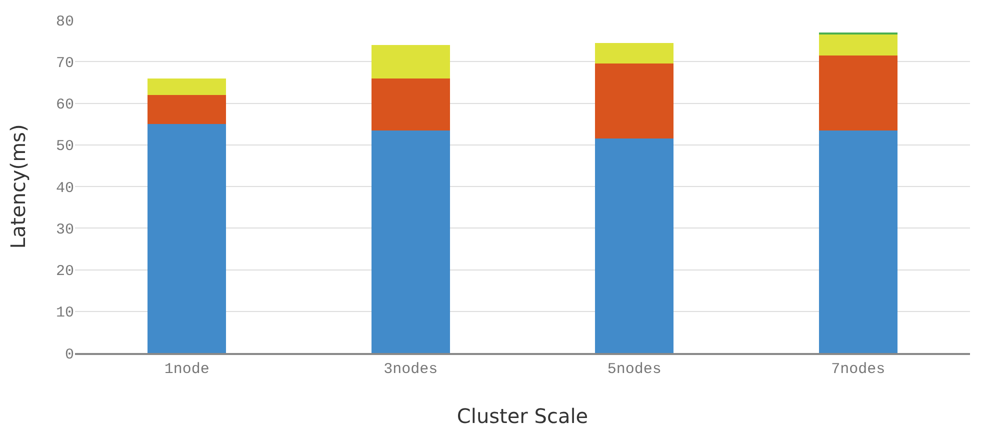  What do you see at coordinates (65, 63) in the screenshot?
I see `y-tick-label: 70` at bounding box center [65, 63].